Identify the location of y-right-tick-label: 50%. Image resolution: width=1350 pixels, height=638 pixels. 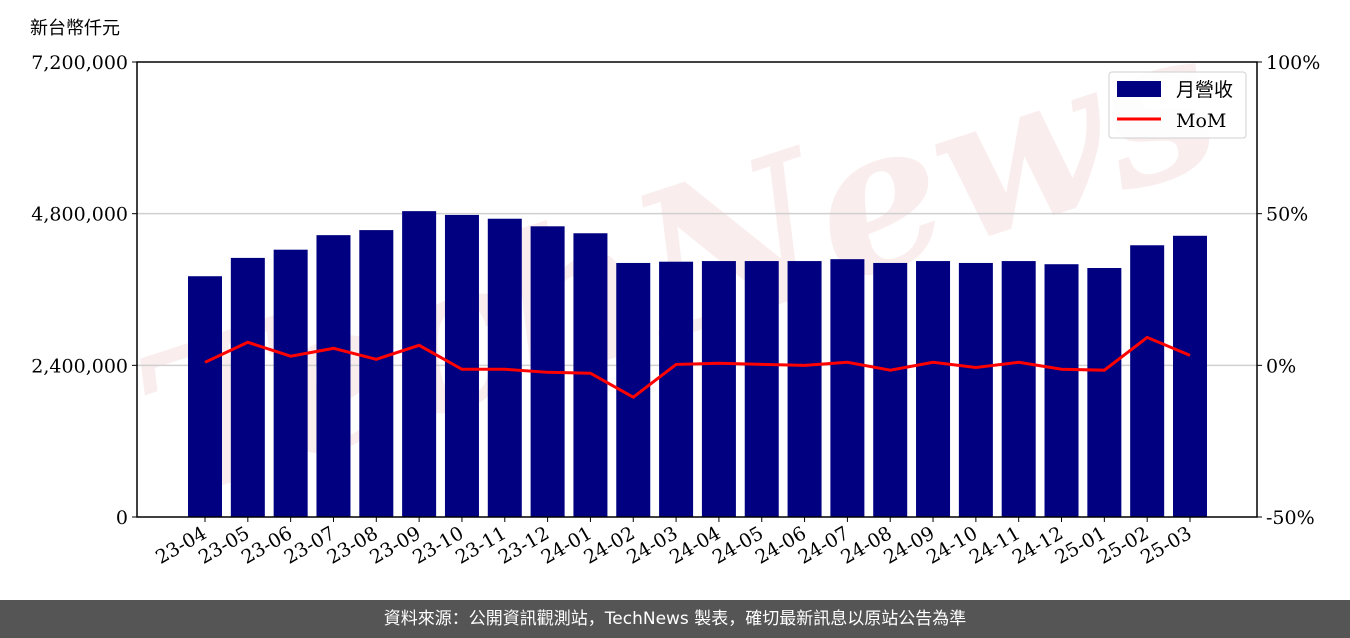
(1287, 215).